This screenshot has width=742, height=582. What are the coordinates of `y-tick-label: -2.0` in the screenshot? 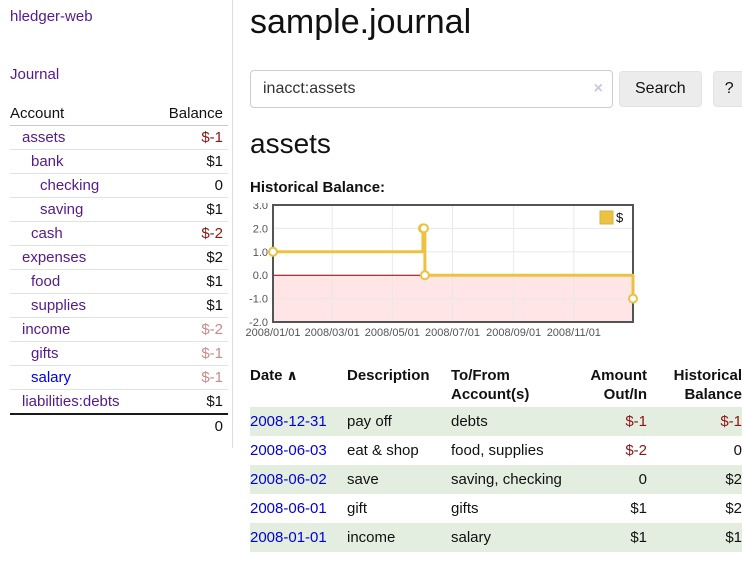 It's located at (258, 323).